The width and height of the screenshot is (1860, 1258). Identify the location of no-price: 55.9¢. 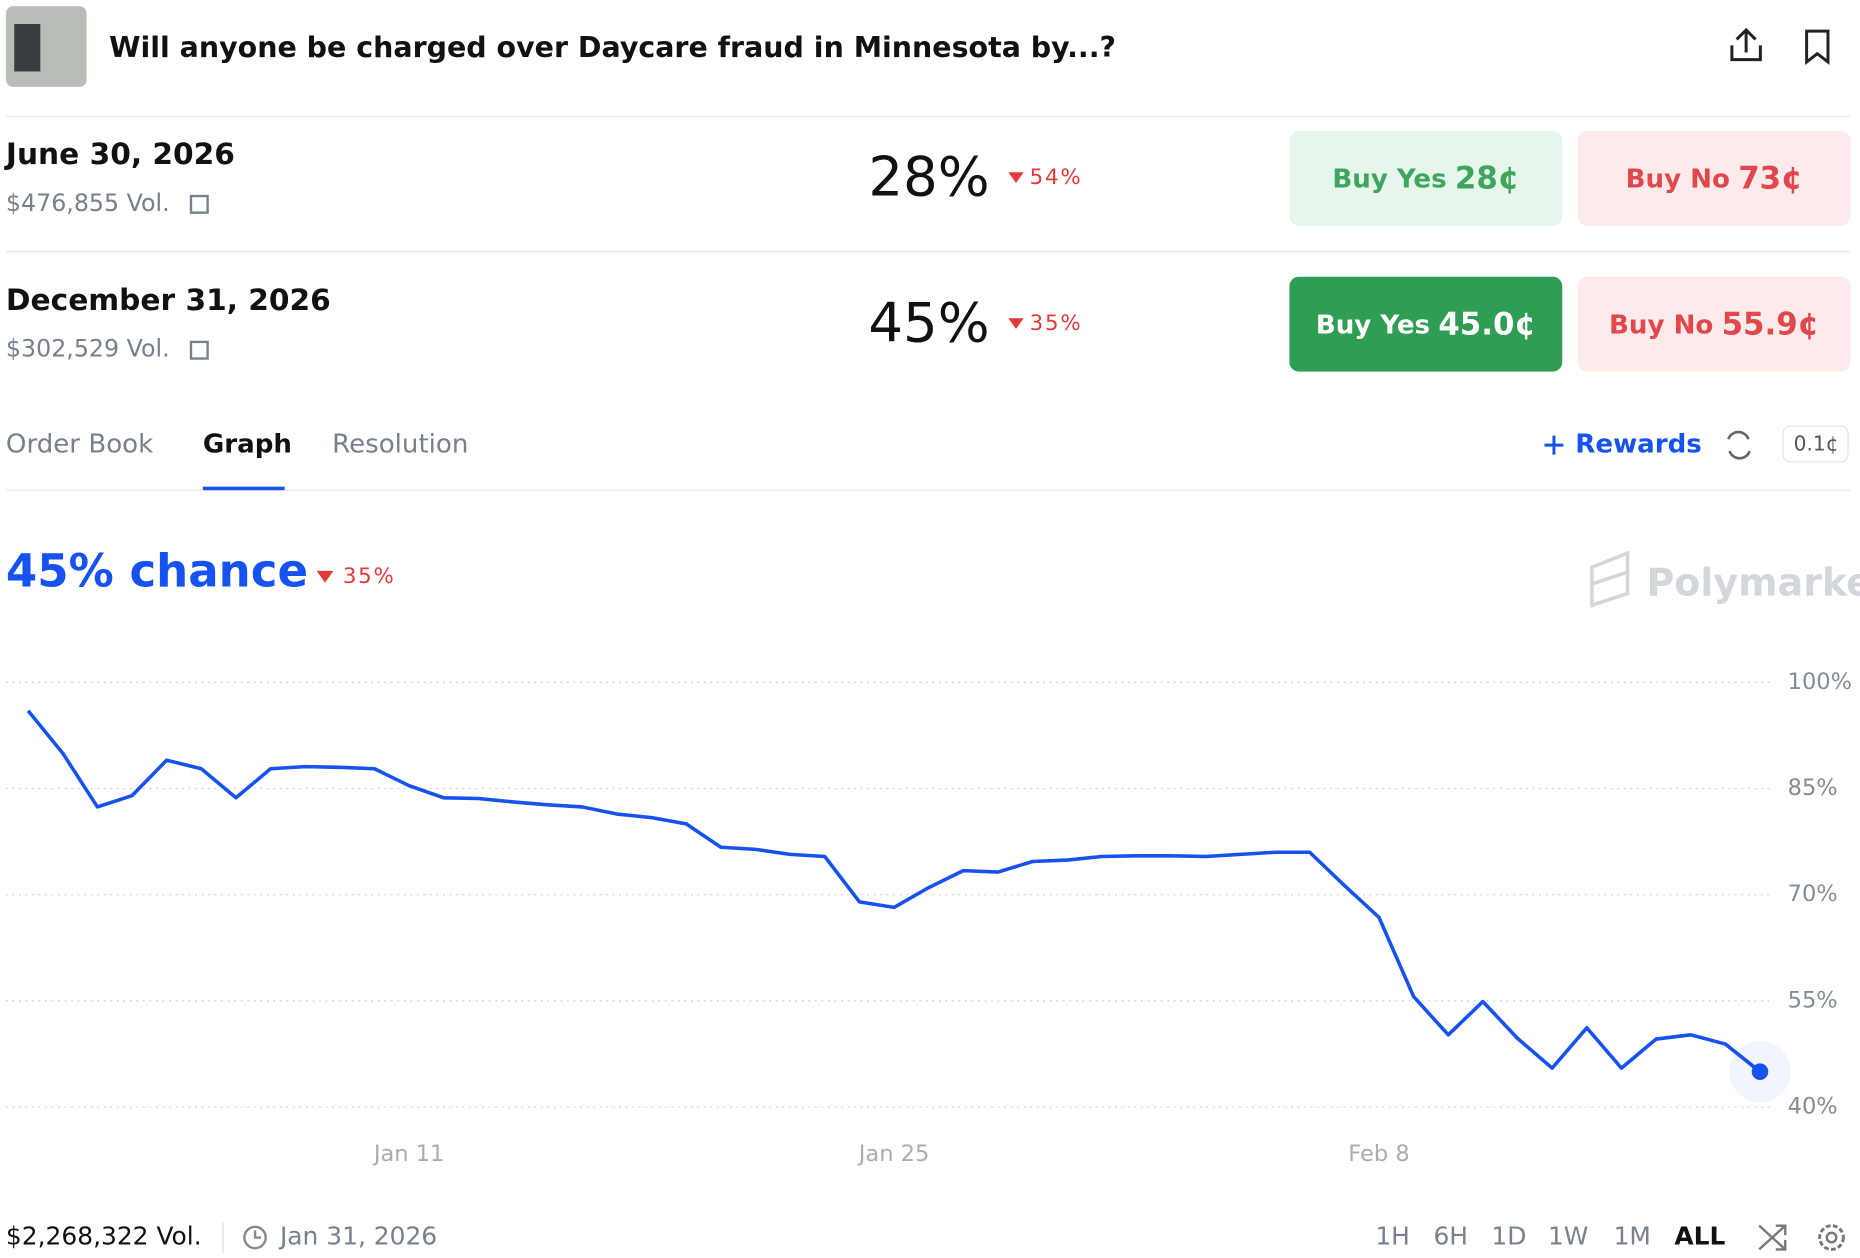
(1771, 324).